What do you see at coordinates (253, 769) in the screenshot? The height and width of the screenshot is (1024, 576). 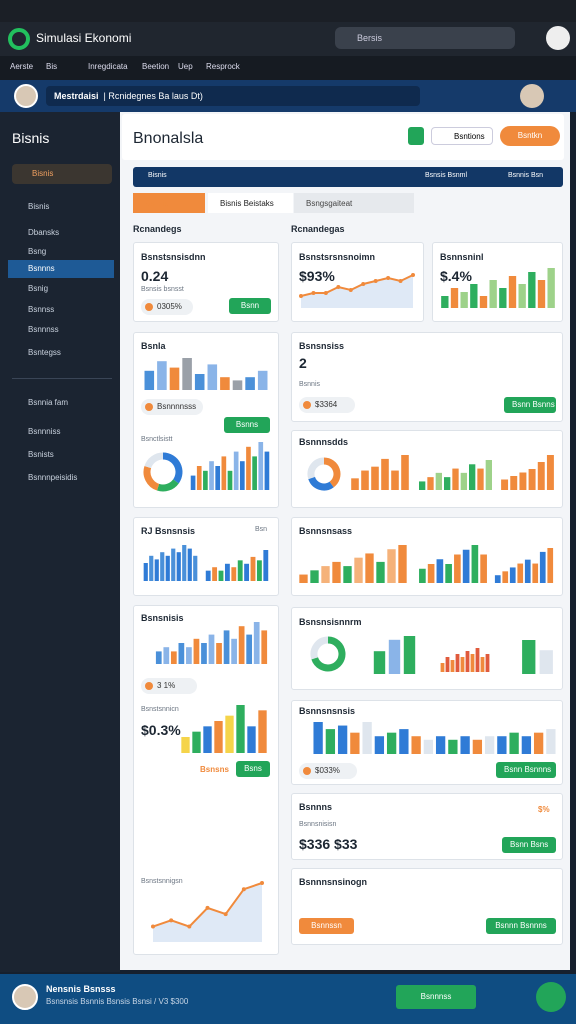 I see `button: Bsns` at bounding box center [253, 769].